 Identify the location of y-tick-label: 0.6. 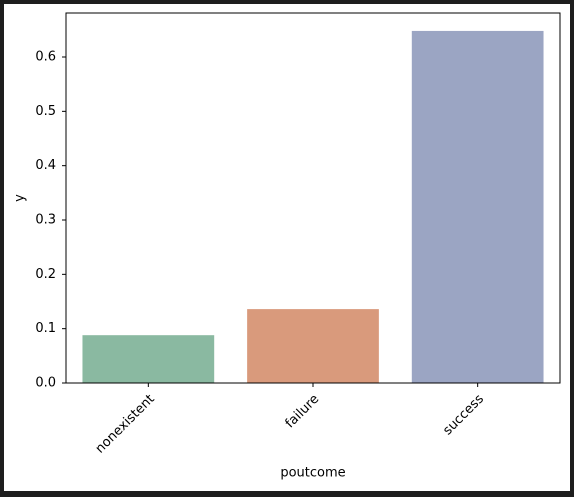
(45, 57).